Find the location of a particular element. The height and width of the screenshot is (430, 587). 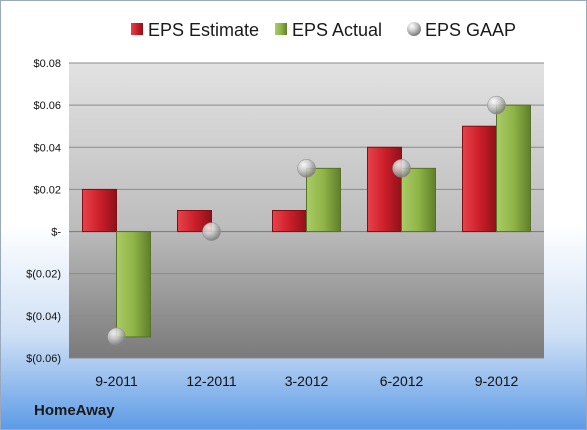

legend-label: EPS Actual is located at coordinates (337, 30).